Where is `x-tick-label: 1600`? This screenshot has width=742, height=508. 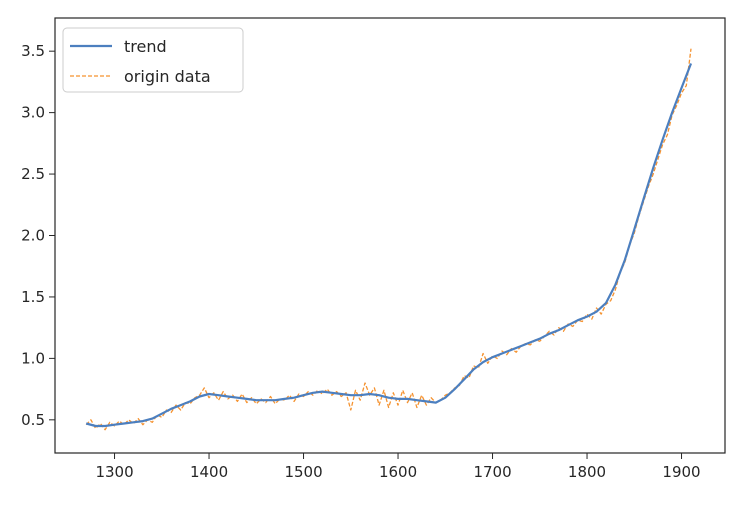
x-tick-label: 1600 is located at coordinates (398, 472).